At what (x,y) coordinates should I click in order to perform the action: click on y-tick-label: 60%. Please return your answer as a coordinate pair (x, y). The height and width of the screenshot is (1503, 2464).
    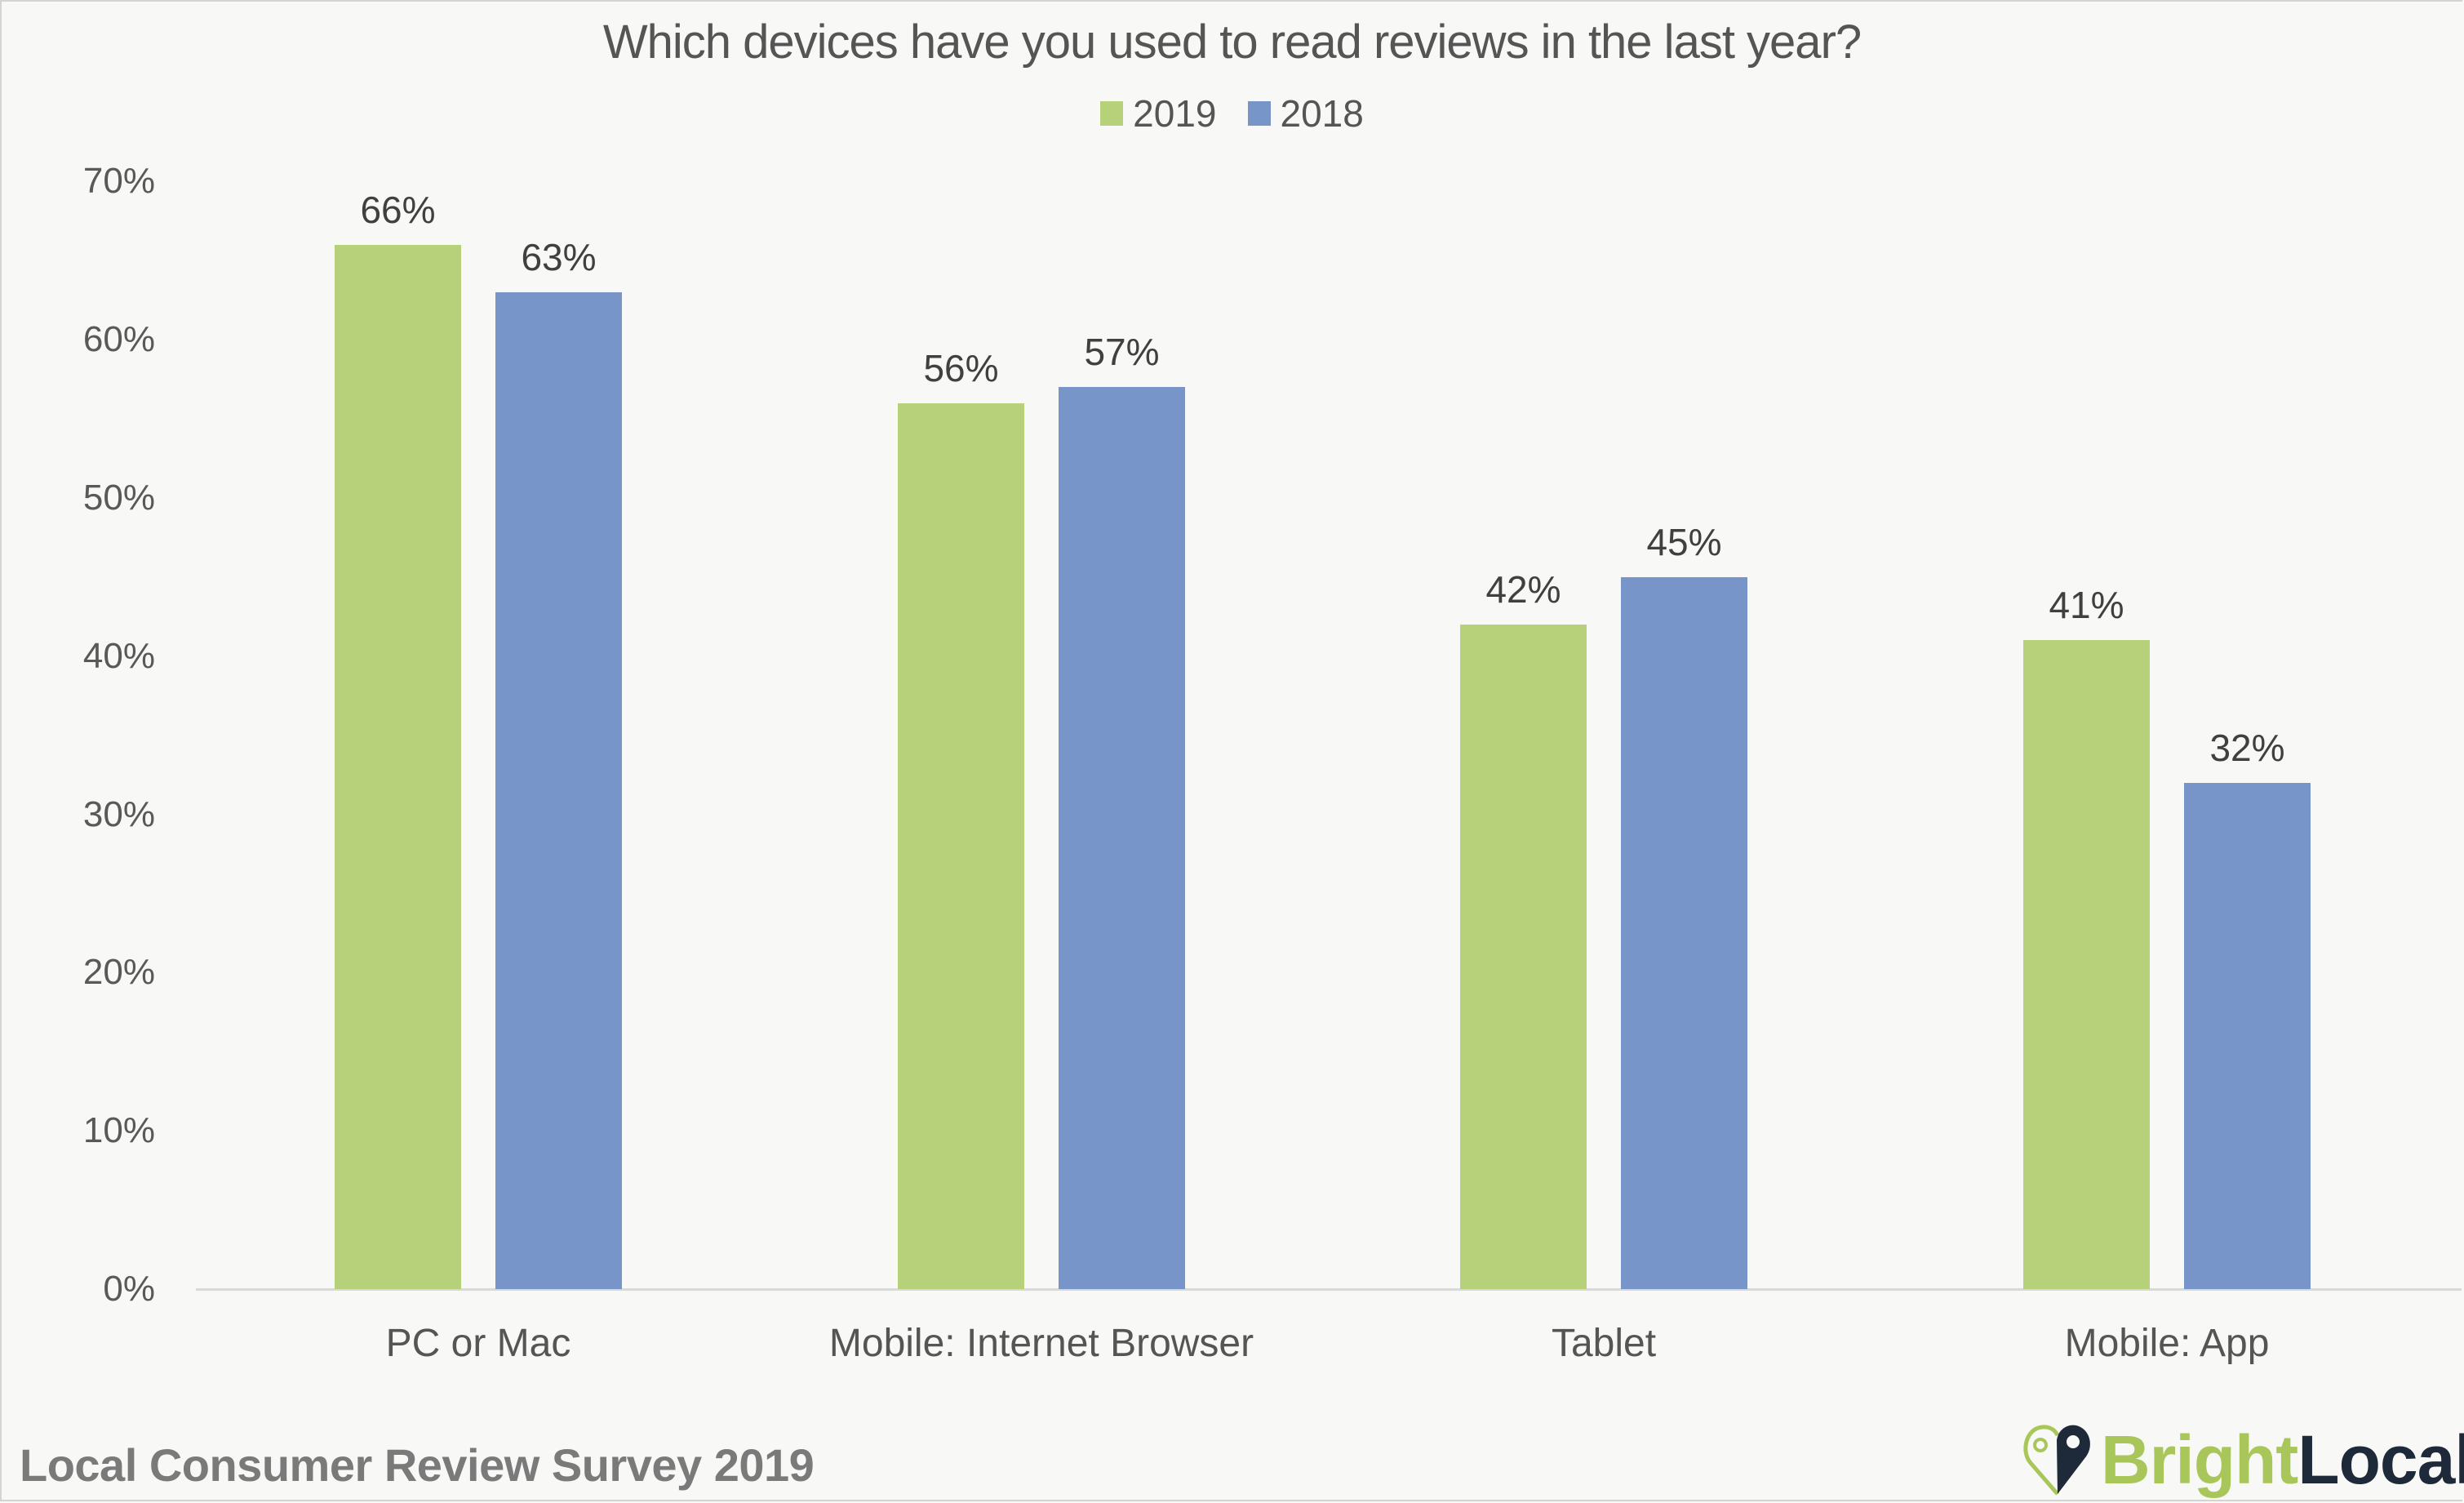
    Looking at the image, I should click on (119, 339).